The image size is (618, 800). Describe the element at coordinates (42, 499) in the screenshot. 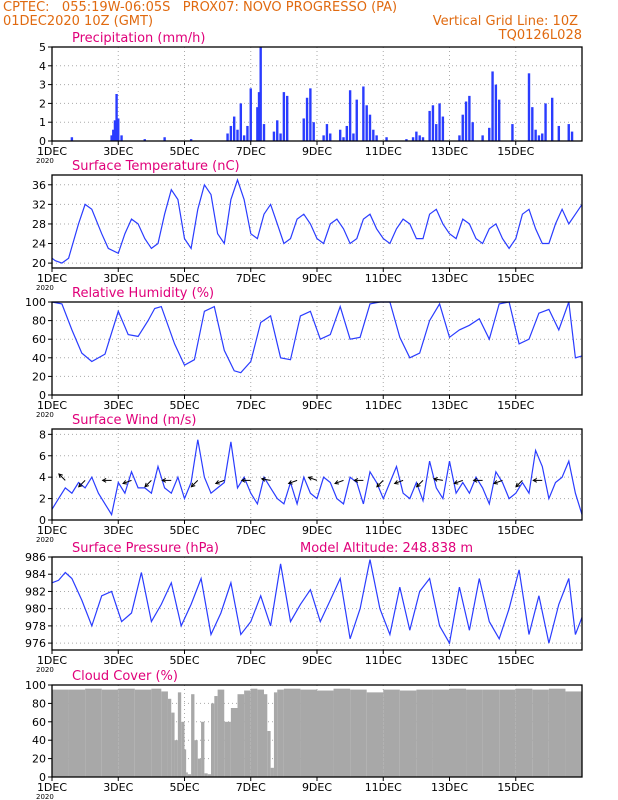

I see `y-tick-label: 2` at that location.